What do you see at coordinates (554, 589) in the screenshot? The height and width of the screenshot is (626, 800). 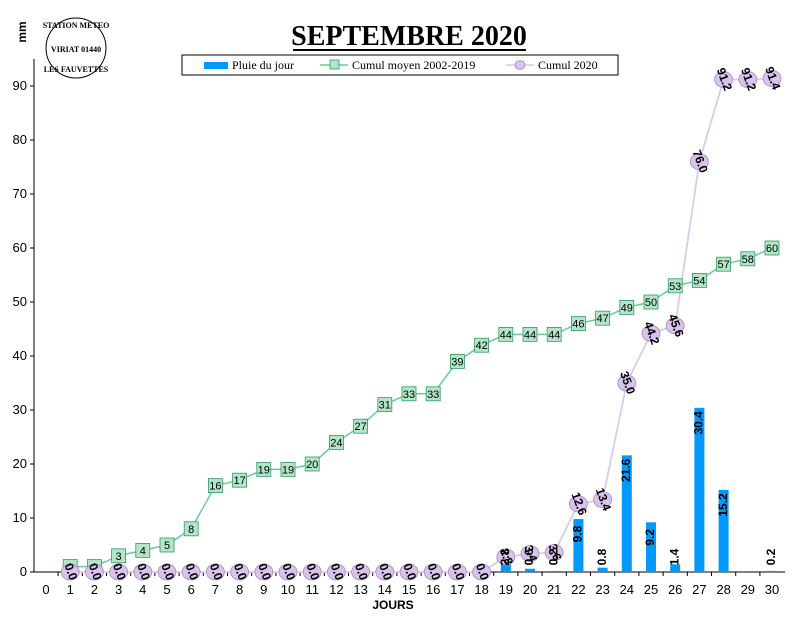 I see `x-tick-label: 21` at bounding box center [554, 589].